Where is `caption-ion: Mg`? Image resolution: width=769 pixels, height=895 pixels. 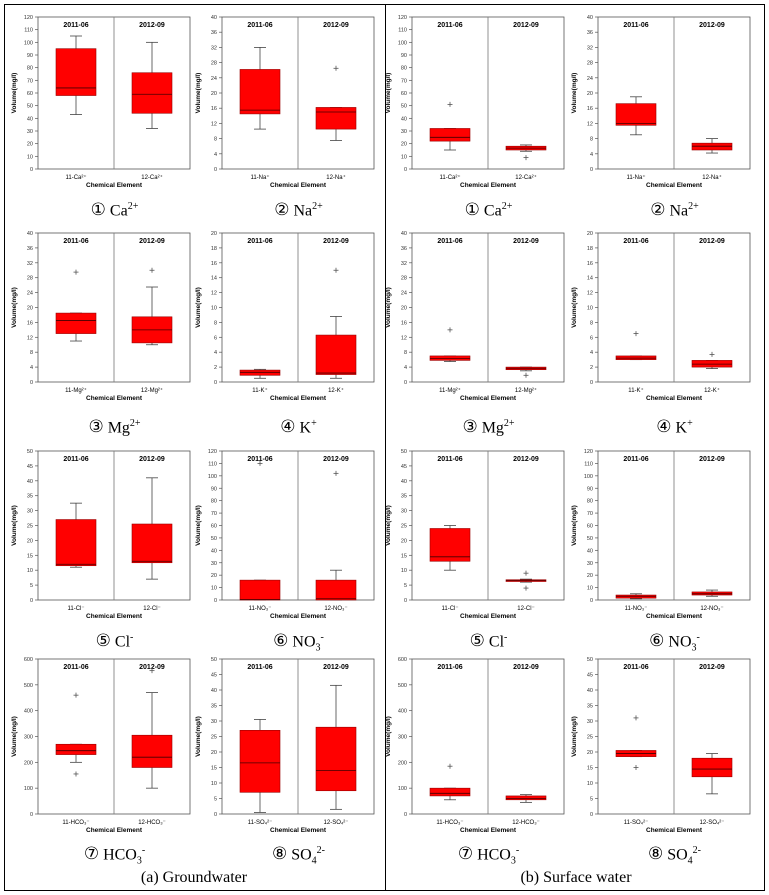
caption-ion: Mg is located at coordinates (492, 428).